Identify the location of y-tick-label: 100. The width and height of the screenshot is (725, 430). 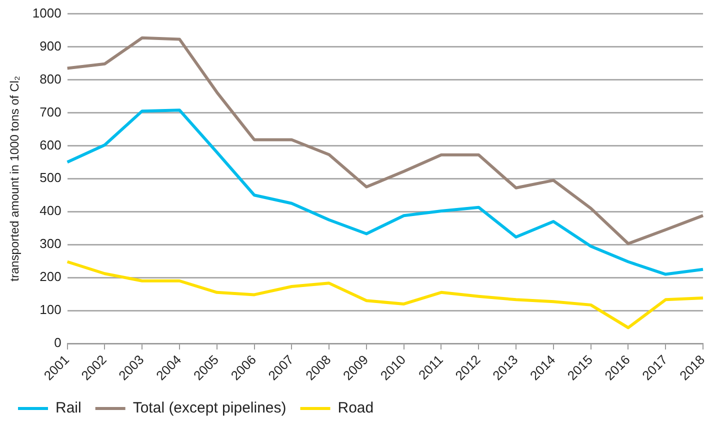
(51, 310).